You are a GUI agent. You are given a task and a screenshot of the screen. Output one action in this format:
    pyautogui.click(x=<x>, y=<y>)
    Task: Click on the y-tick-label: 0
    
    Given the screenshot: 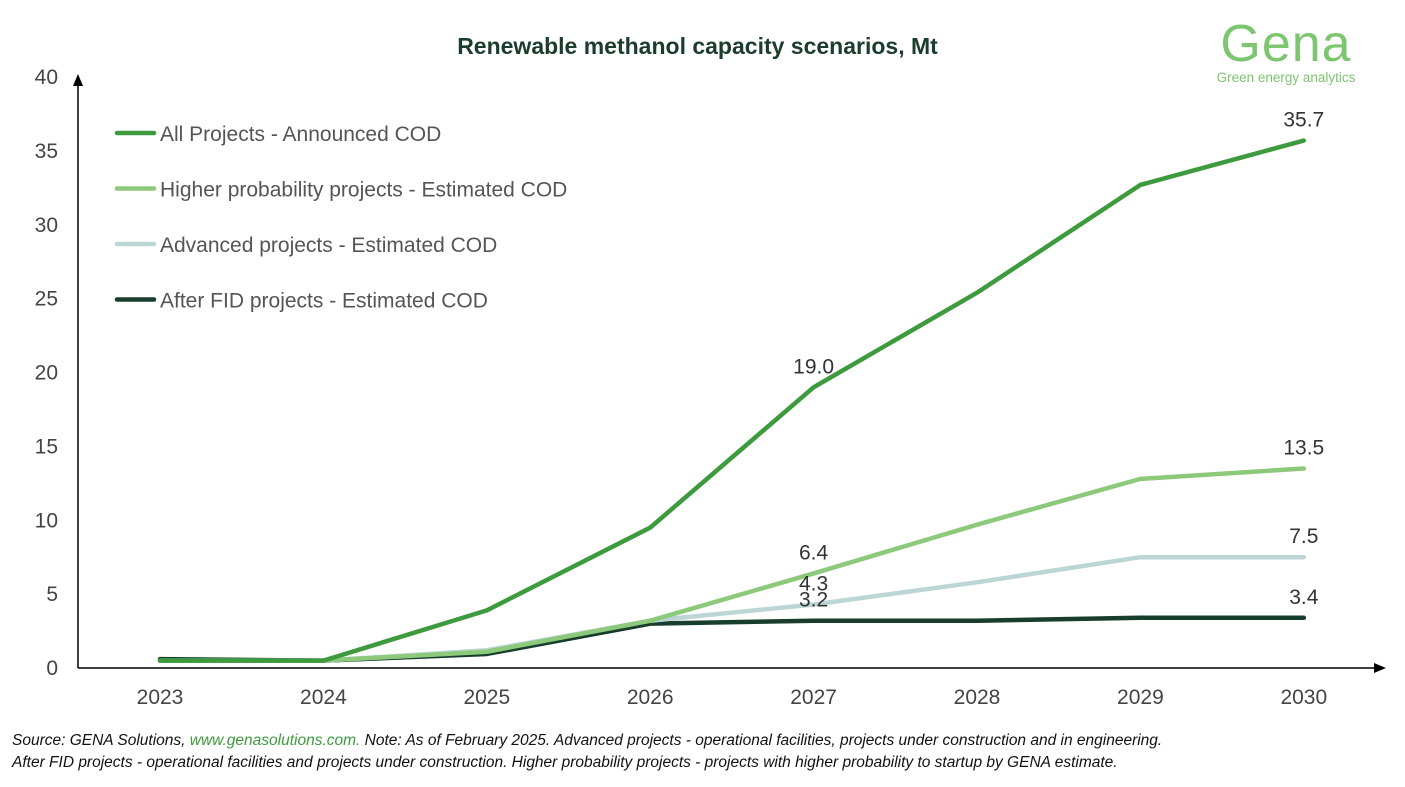 What is the action you would take?
    pyautogui.click(x=52, y=668)
    